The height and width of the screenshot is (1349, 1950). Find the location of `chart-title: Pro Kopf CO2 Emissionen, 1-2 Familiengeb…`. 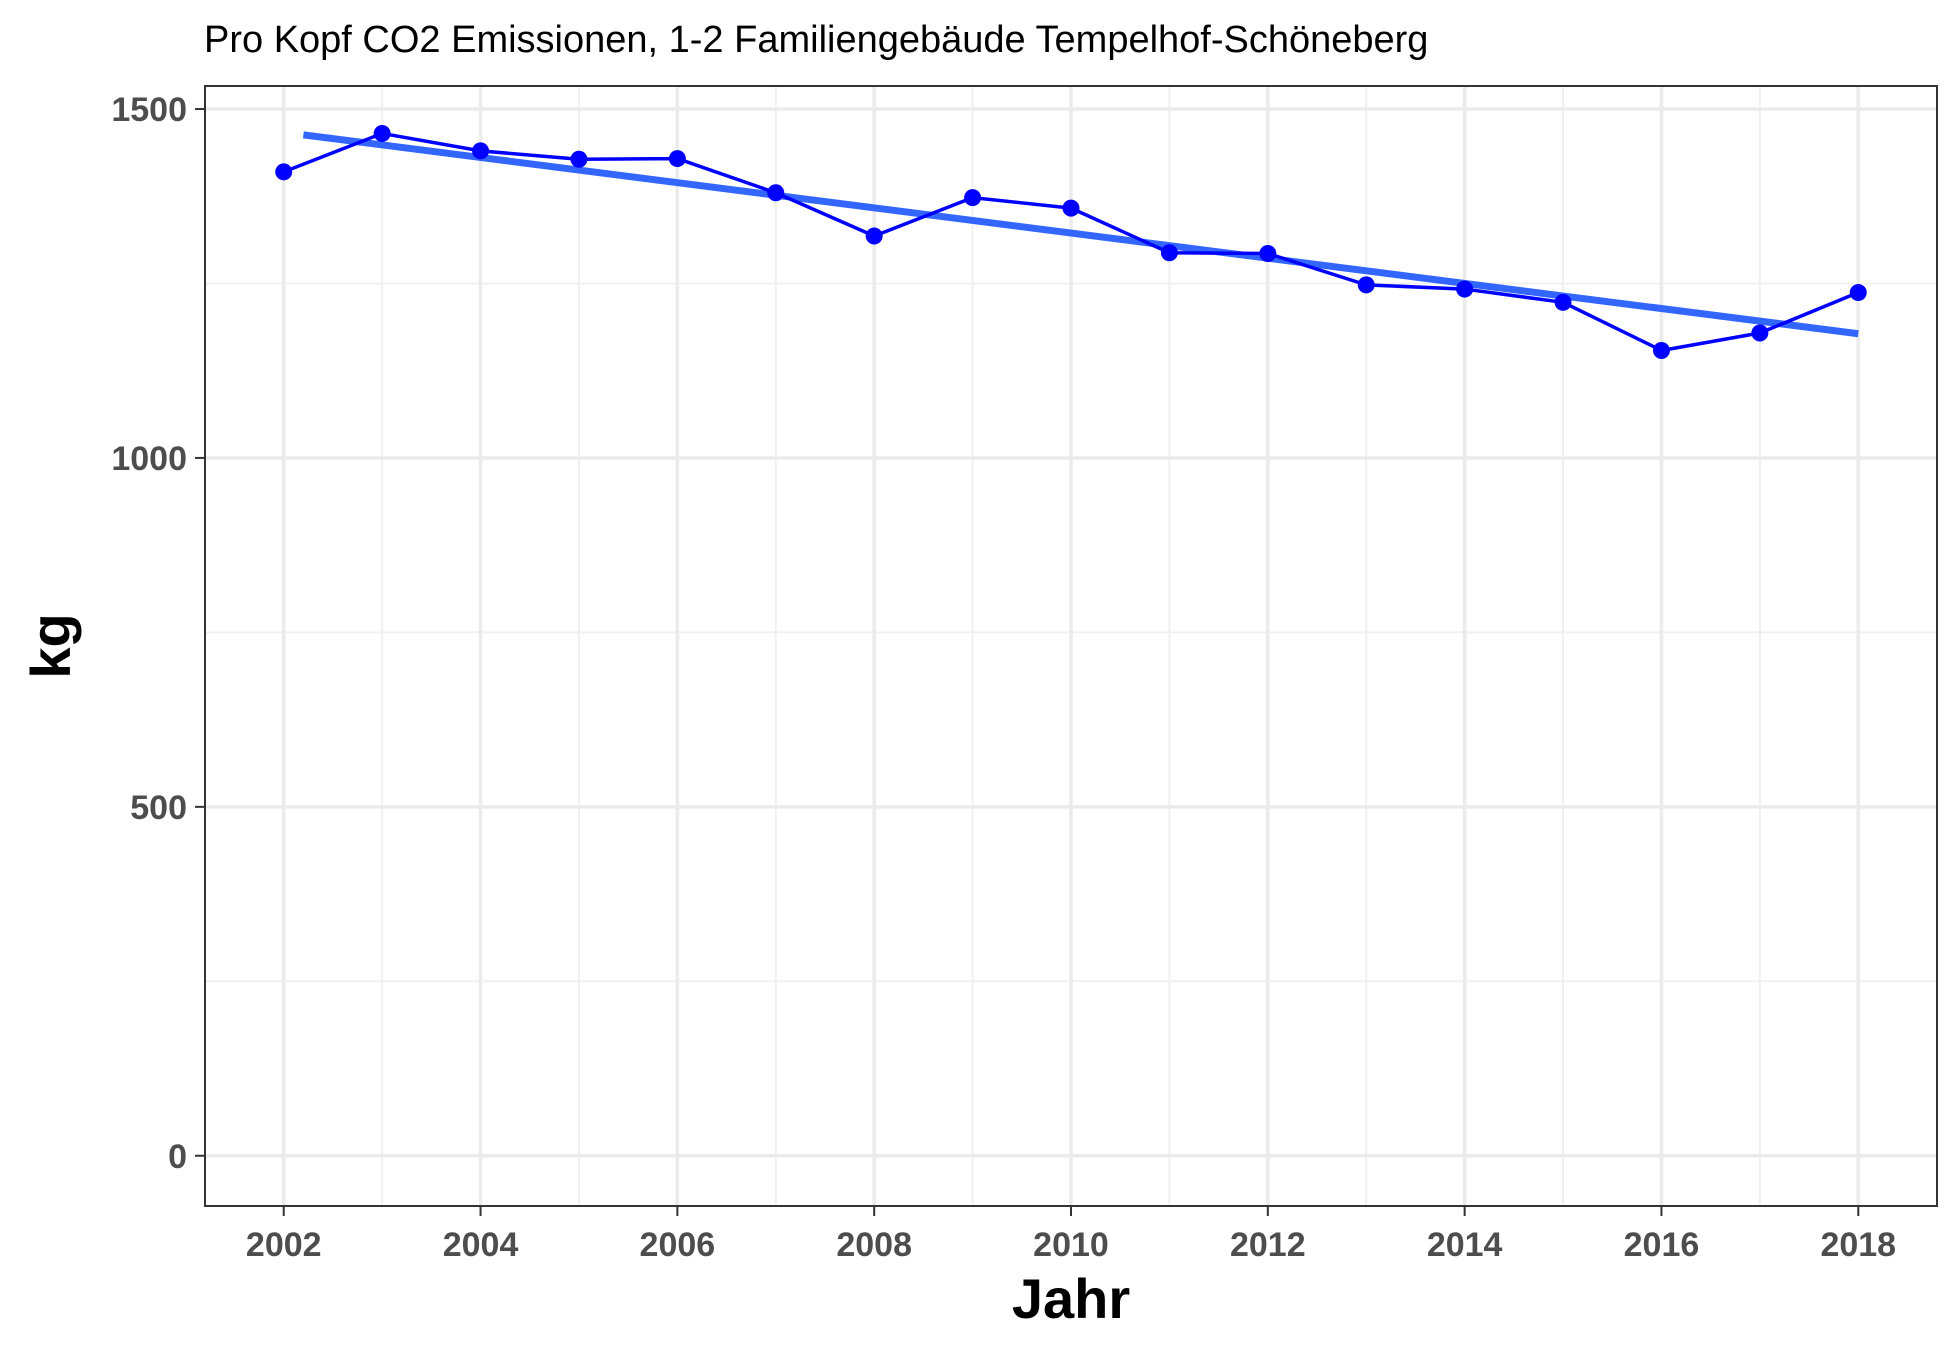

chart-title: Pro Kopf CO2 Emissionen, 1-2 Familiengeb… is located at coordinates (816, 40).